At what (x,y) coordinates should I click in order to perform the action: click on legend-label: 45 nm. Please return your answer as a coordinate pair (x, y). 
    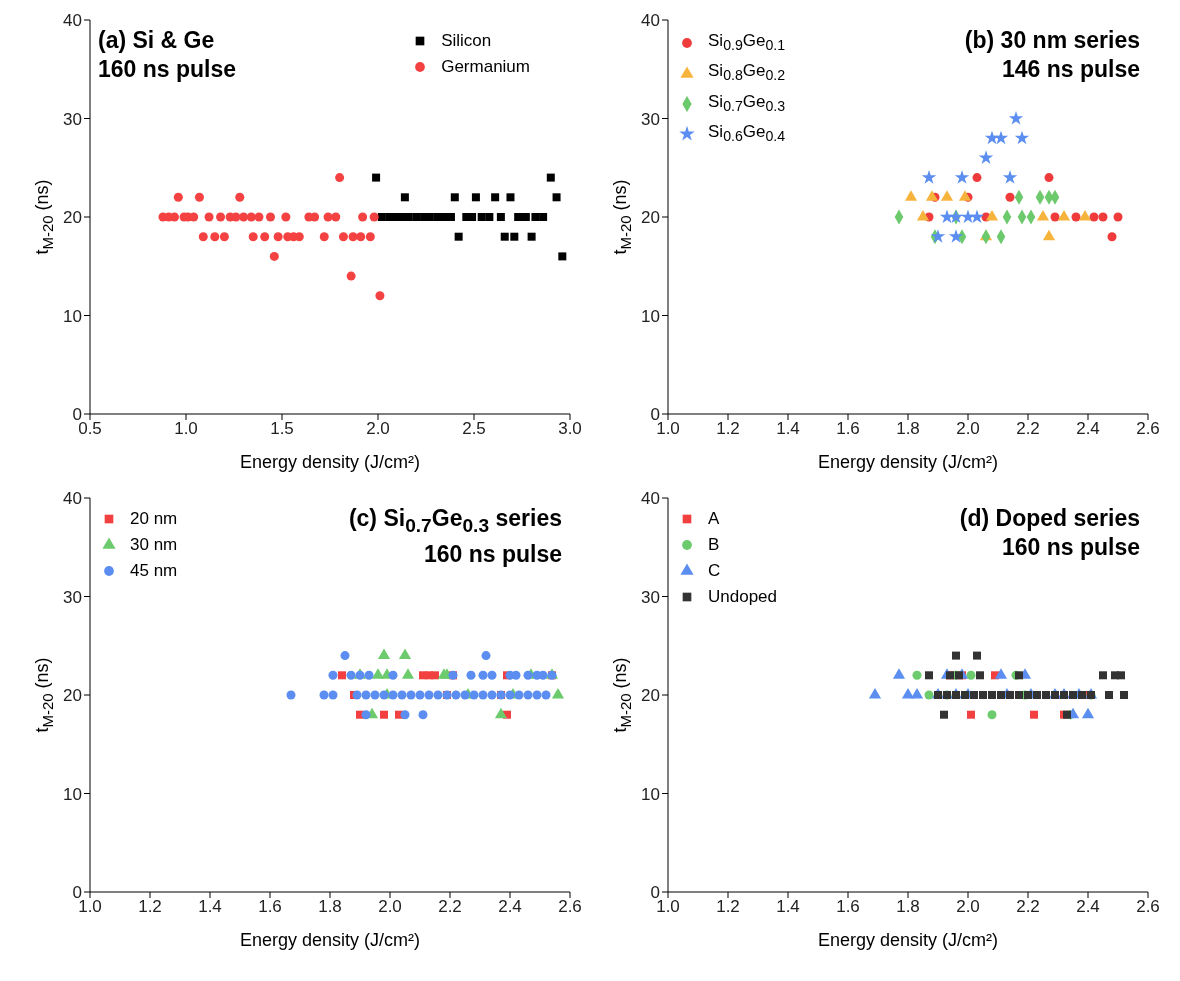
    Looking at the image, I should click on (154, 571).